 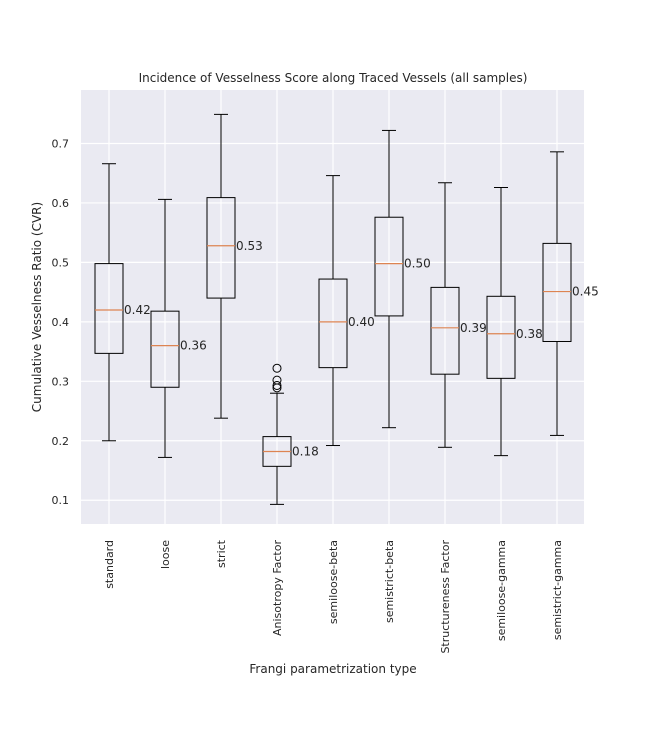 I want to click on y-tick-label: 0.3, so click(x=61, y=381).